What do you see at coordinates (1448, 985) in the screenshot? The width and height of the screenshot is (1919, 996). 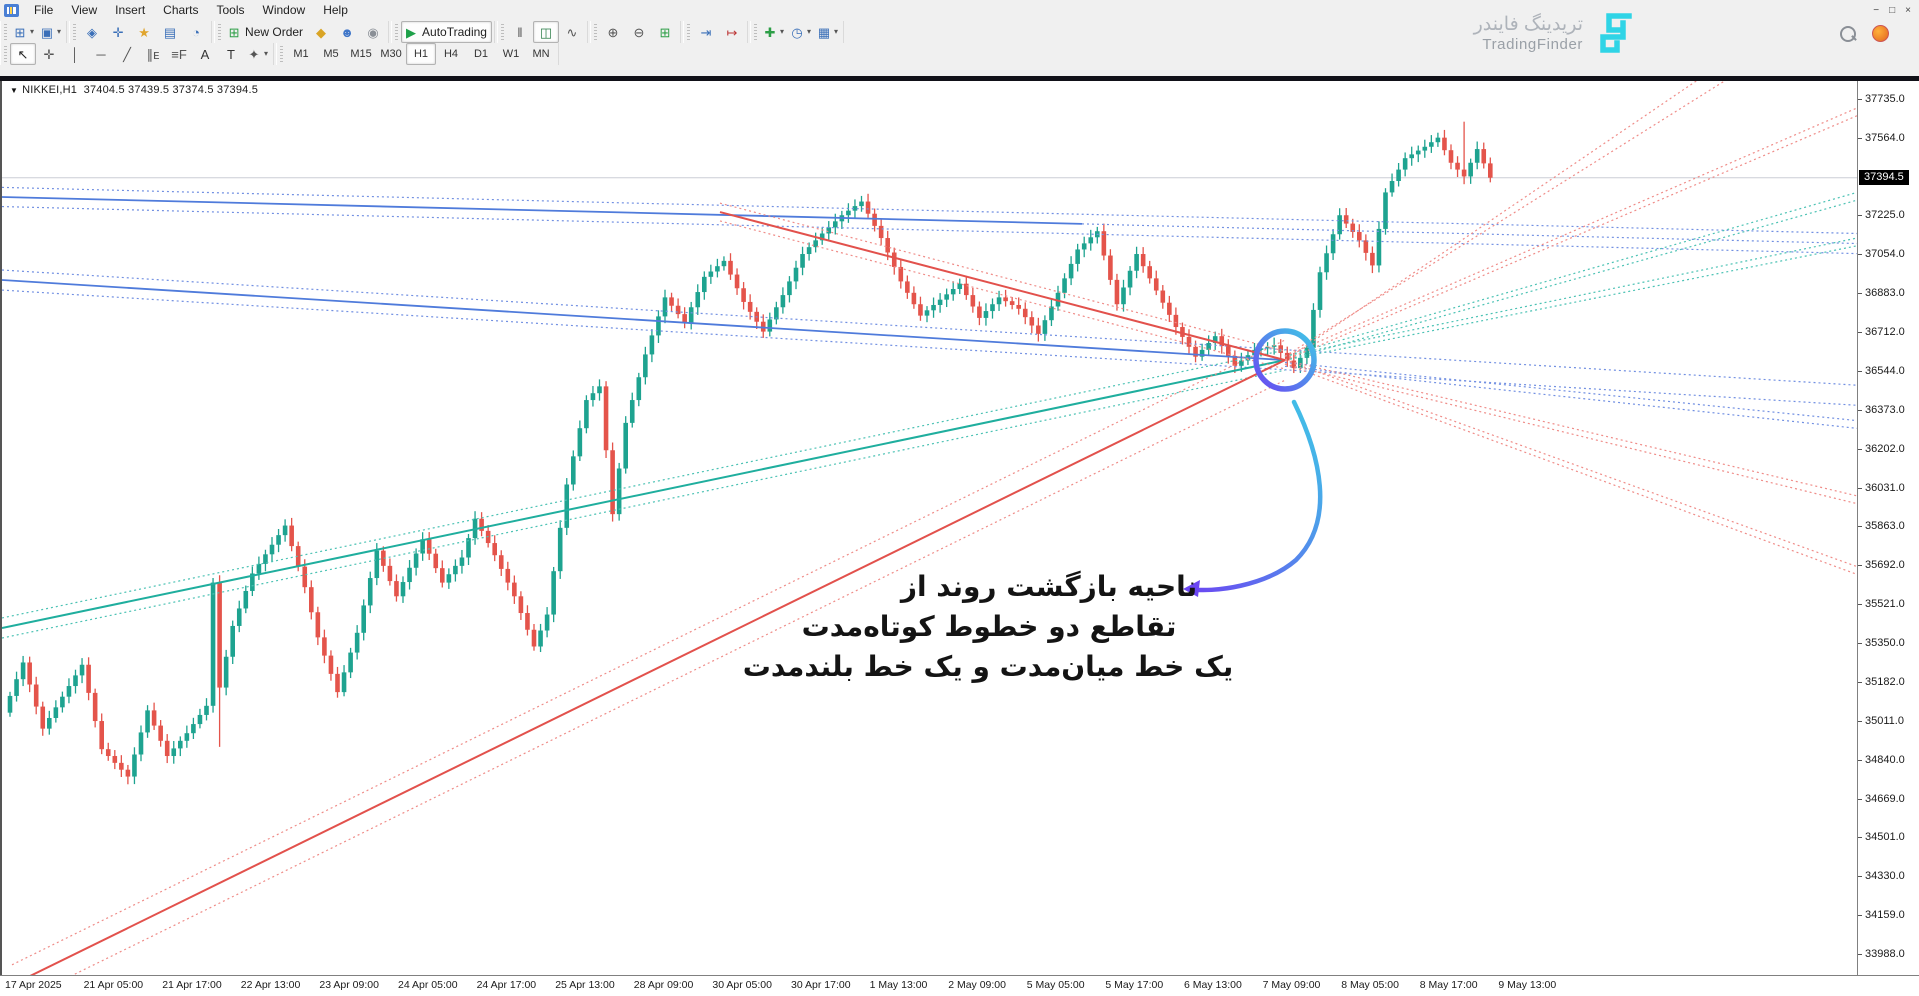 I see `time-tick: 8 May 17:00` at bounding box center [1448, 985].